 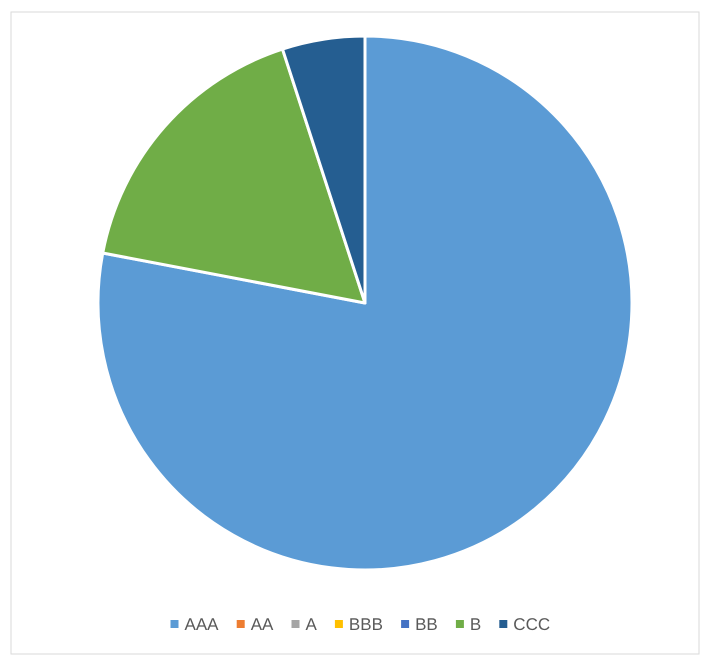 I want to click on legend-label: AA, so click(x=262, y=624).